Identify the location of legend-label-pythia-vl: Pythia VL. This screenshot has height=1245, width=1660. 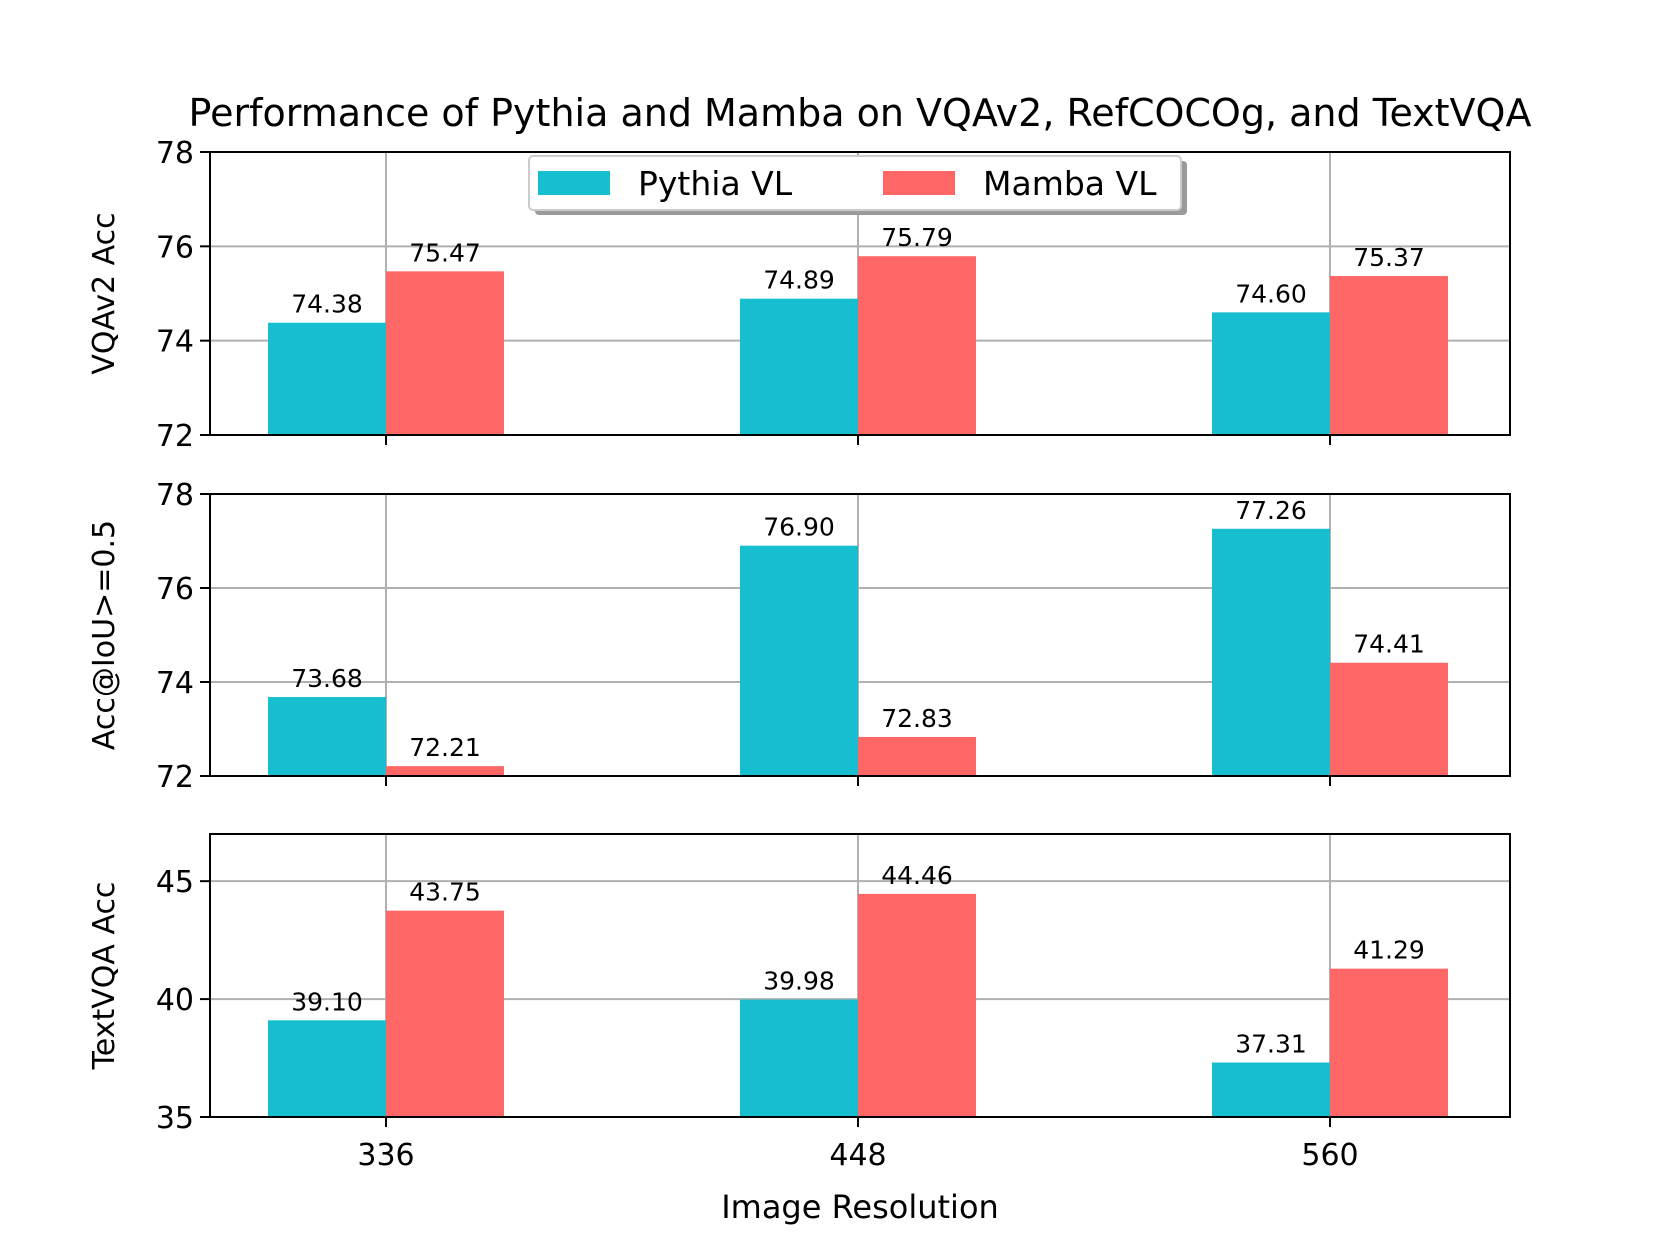
(715, 183).